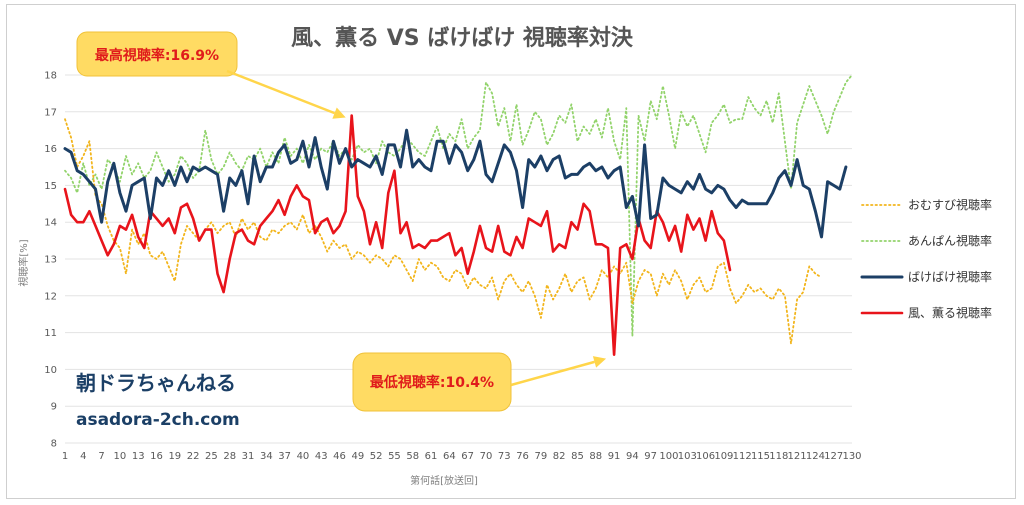 This screenshot has width=1024, height=505. Describe the element at coordinates (815, 456) in the screenshot. I see `x-tick-label: 124` at that location.